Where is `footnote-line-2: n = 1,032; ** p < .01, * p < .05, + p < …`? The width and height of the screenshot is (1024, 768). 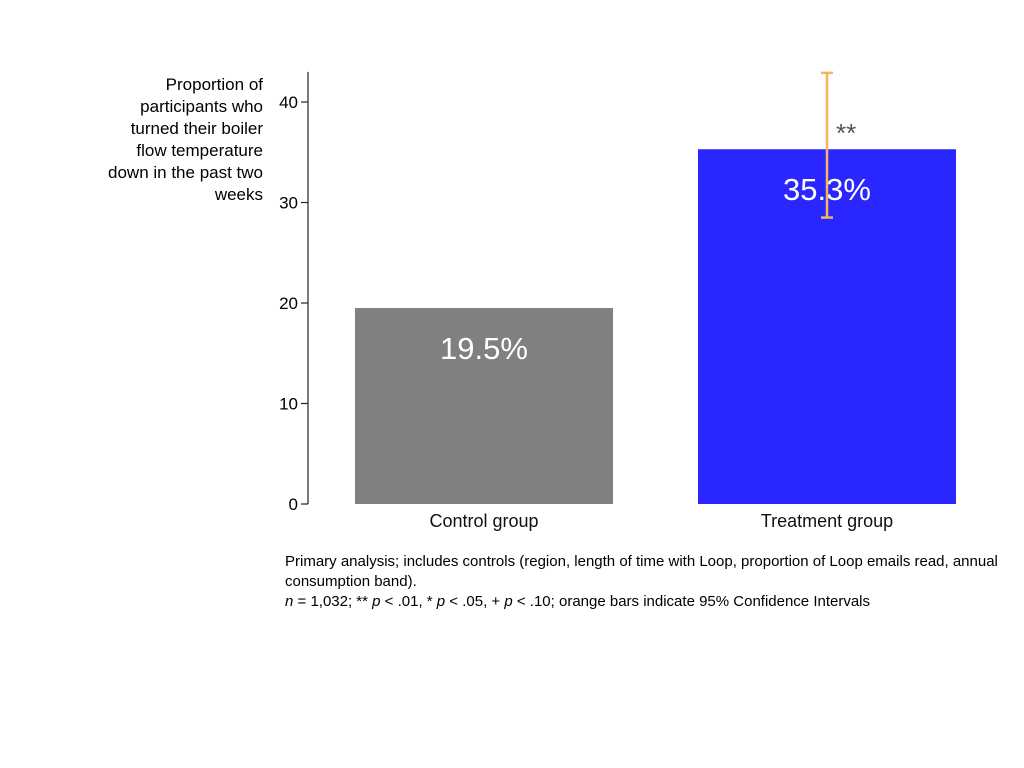 footnote-line-2: n = 1,032; ** p < .01, * p < .05, + p < … is located at coordinates (645, 602).